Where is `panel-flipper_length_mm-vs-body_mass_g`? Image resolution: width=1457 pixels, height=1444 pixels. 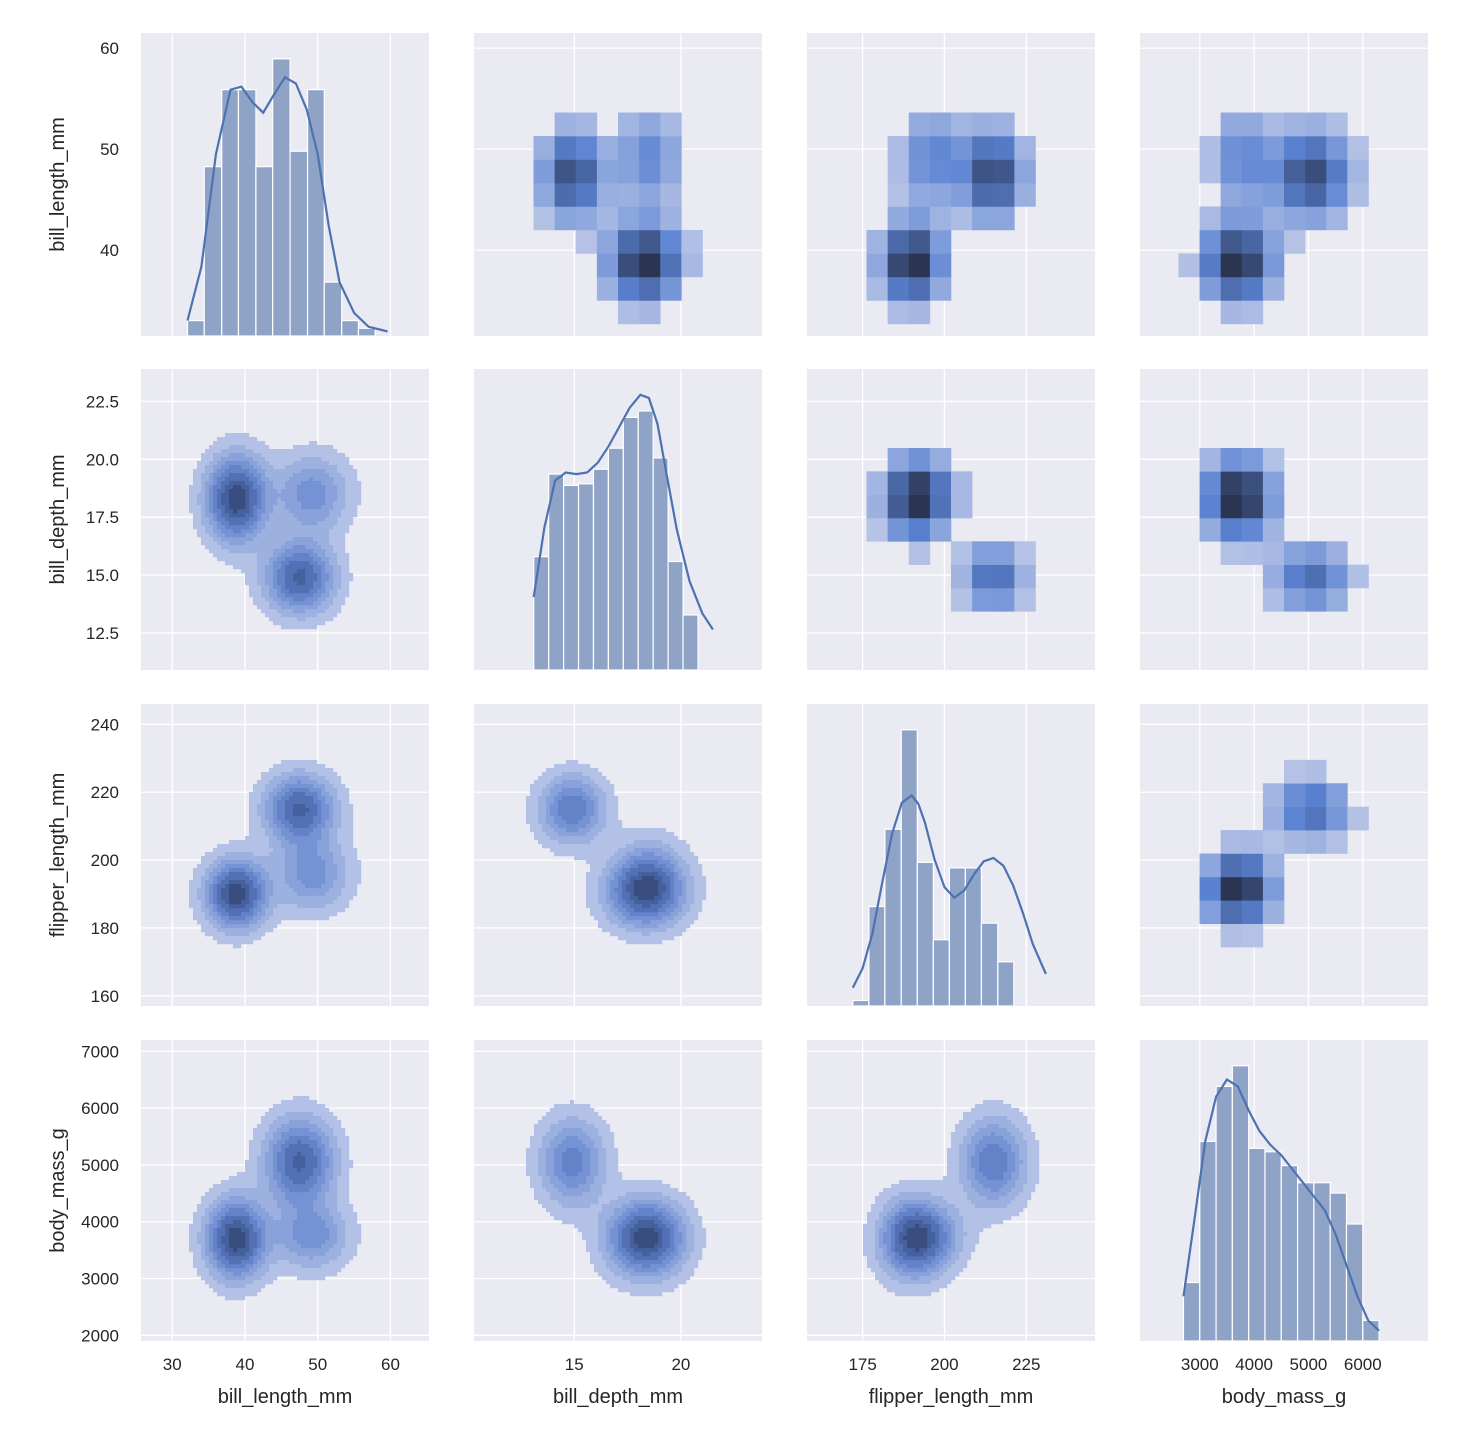
panel-flipper_length_mm-vs-body_mass_g is located at coordinates (1284, 855).